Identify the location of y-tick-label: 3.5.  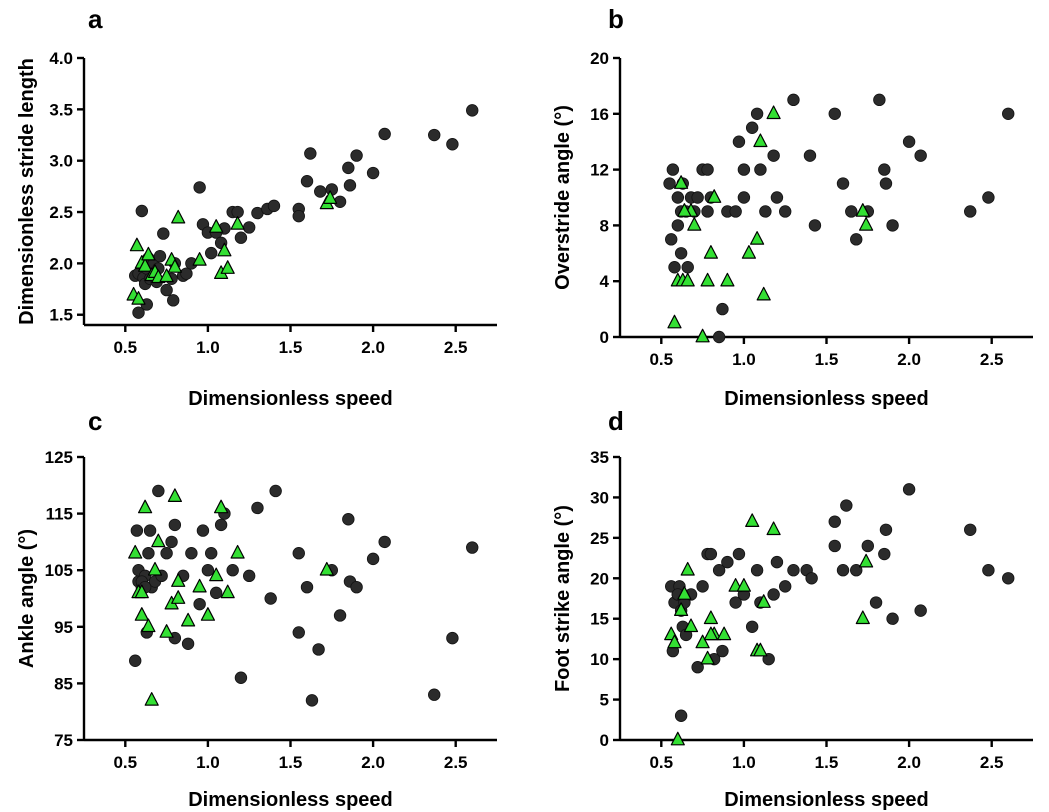
(61, 109).